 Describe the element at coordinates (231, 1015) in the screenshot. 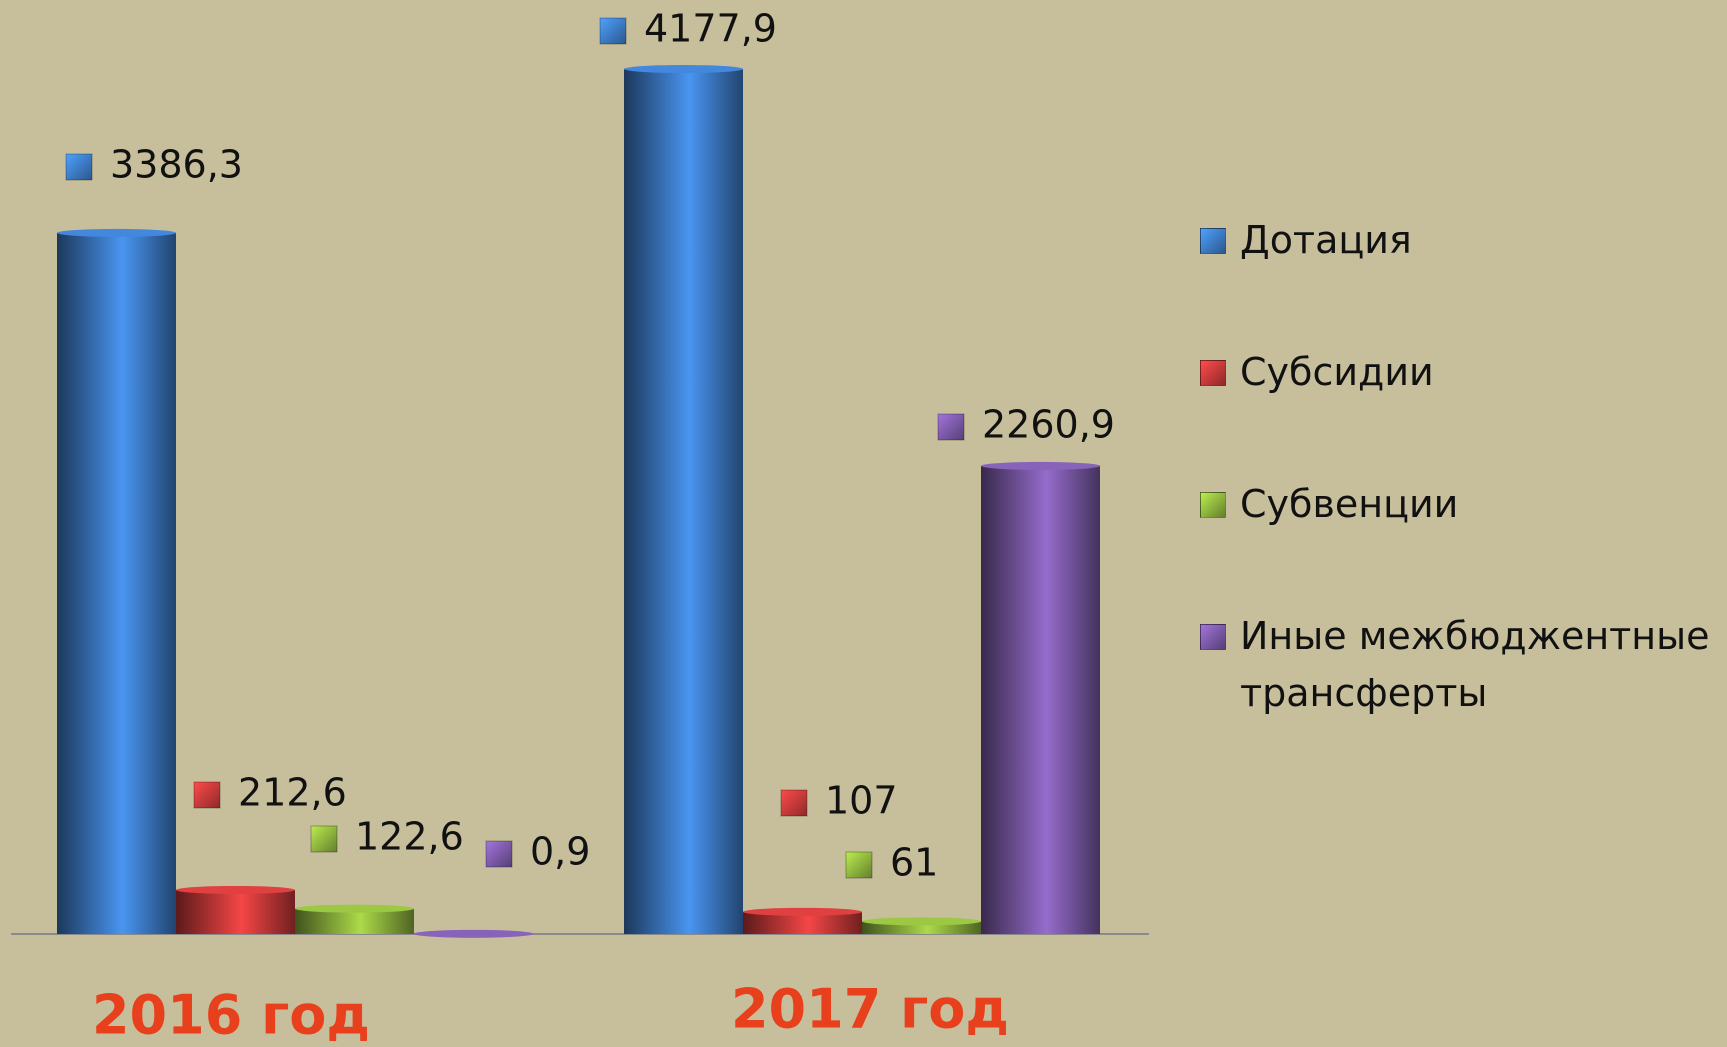

I see `category-label: 2016 год` at that location.